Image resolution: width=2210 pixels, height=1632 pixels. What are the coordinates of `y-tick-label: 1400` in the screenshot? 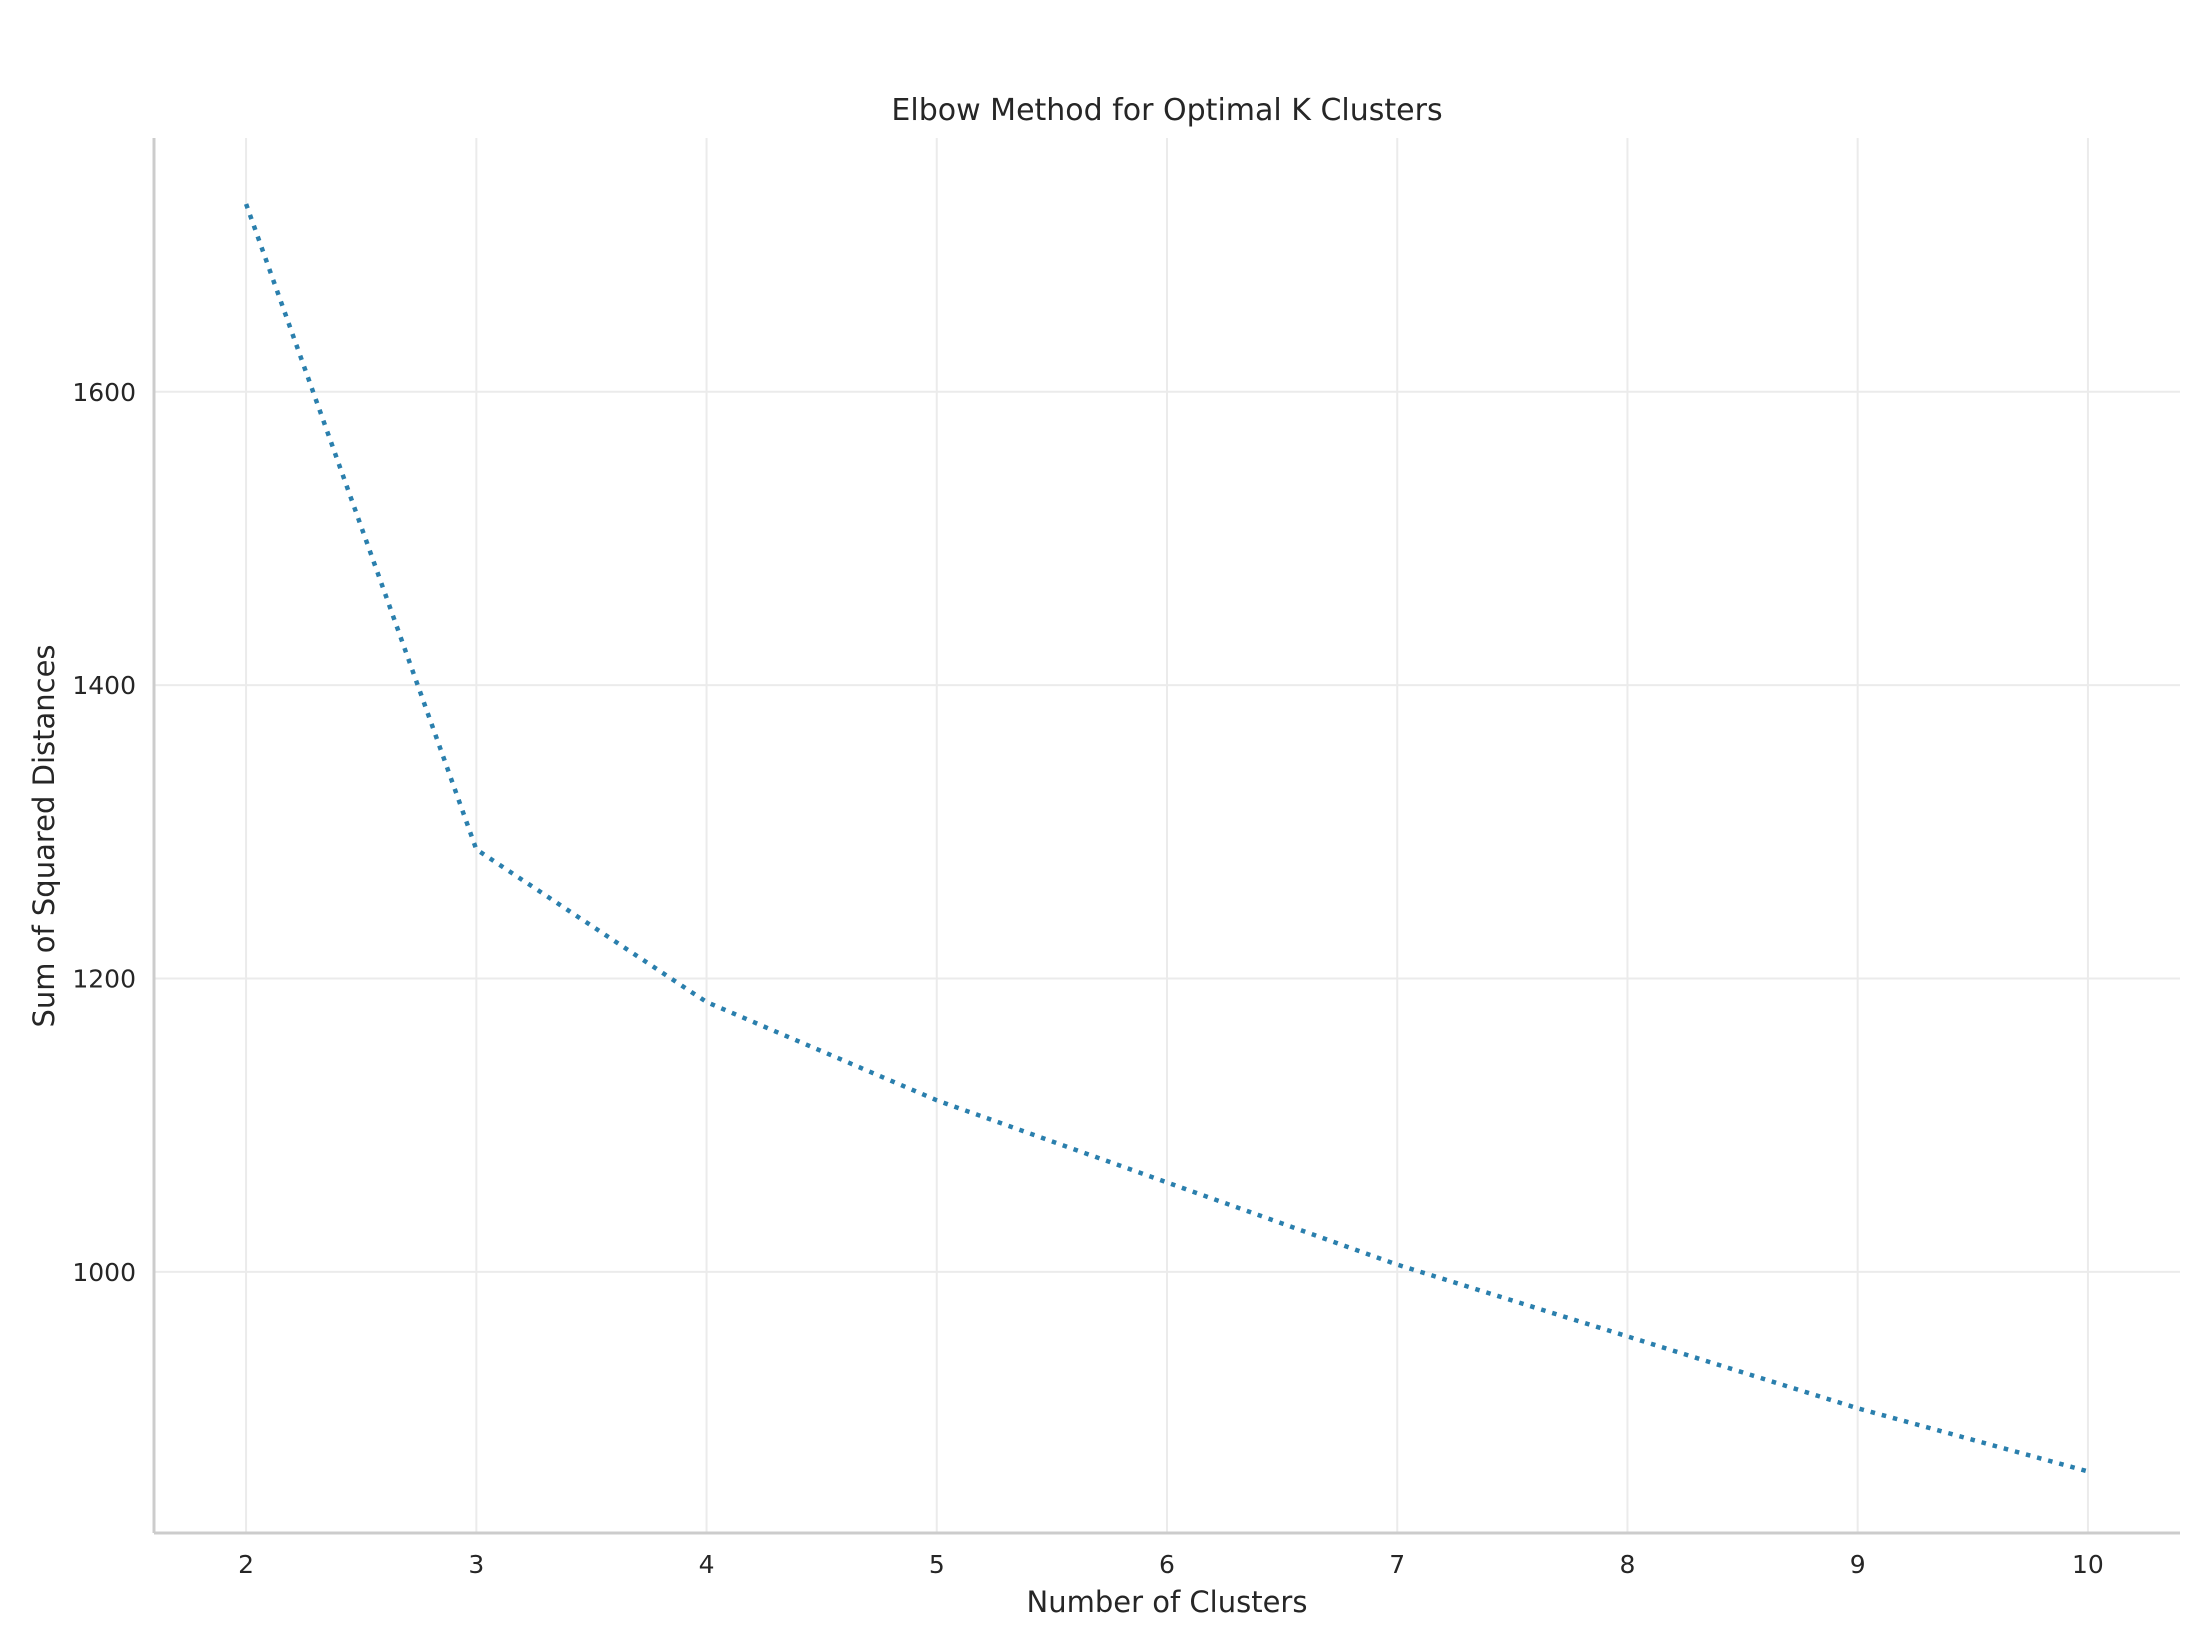 It's located at (104, 685).